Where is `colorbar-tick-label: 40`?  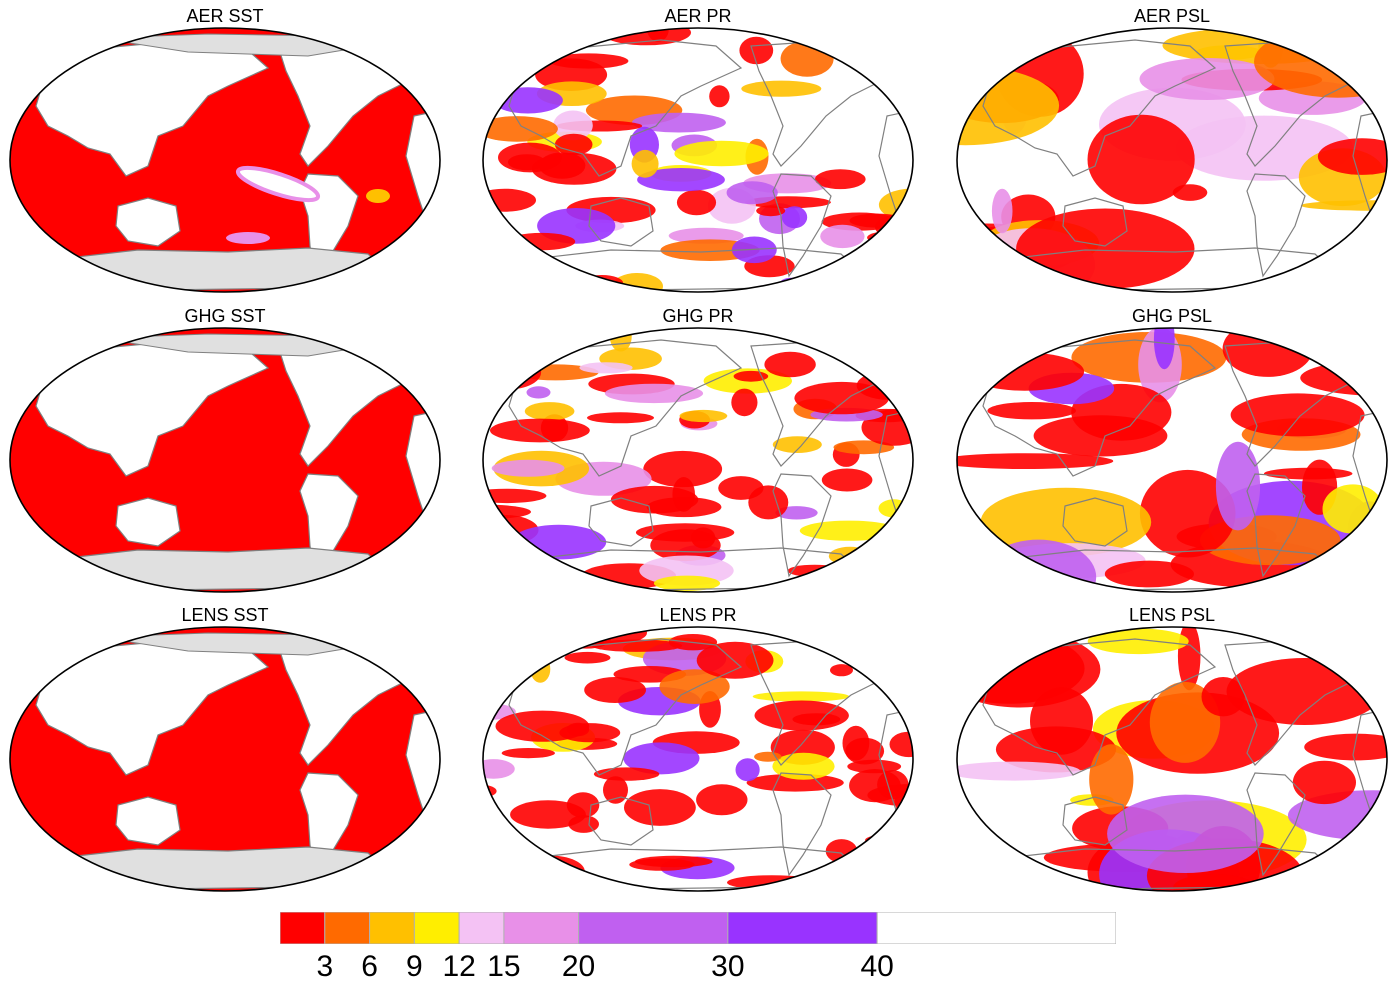
colorbar-tick-label: 40 is located at coordinates (877, 966).